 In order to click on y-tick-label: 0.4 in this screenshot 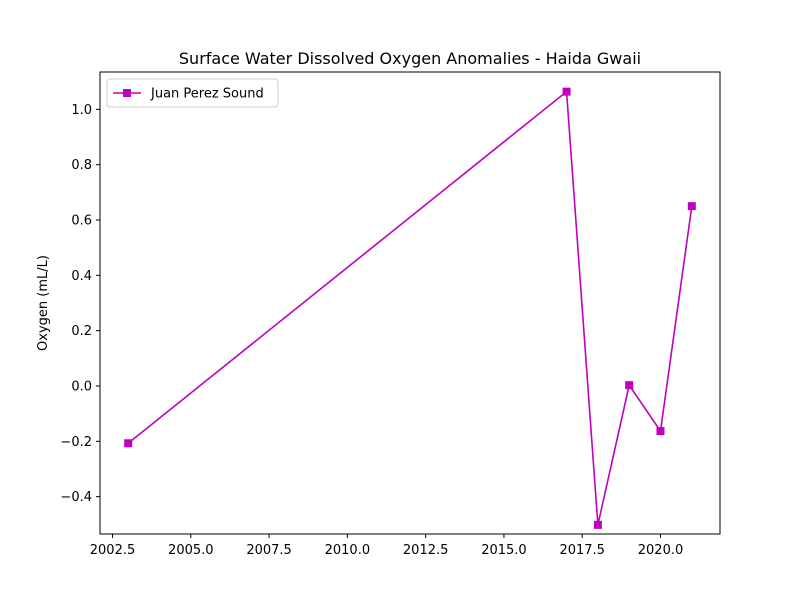, I will do `click(81, 276)`.